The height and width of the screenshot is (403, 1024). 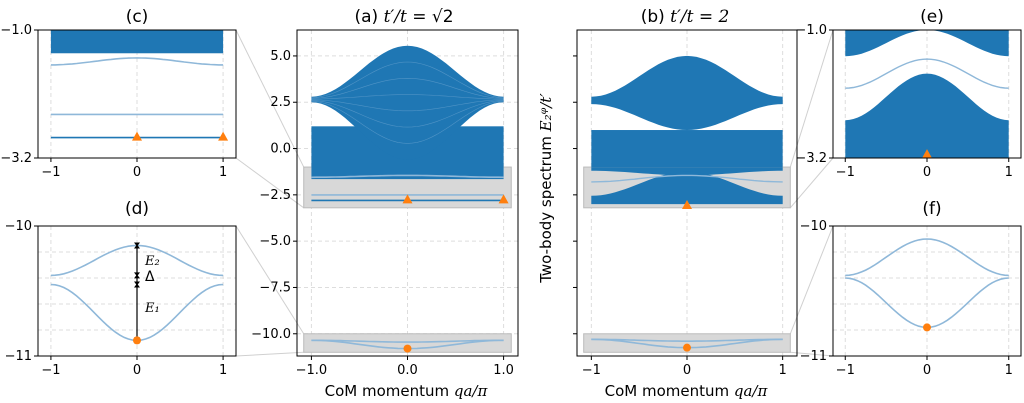 I want to click on ytick-label-f-1: −11, so click(x=813, y=356).